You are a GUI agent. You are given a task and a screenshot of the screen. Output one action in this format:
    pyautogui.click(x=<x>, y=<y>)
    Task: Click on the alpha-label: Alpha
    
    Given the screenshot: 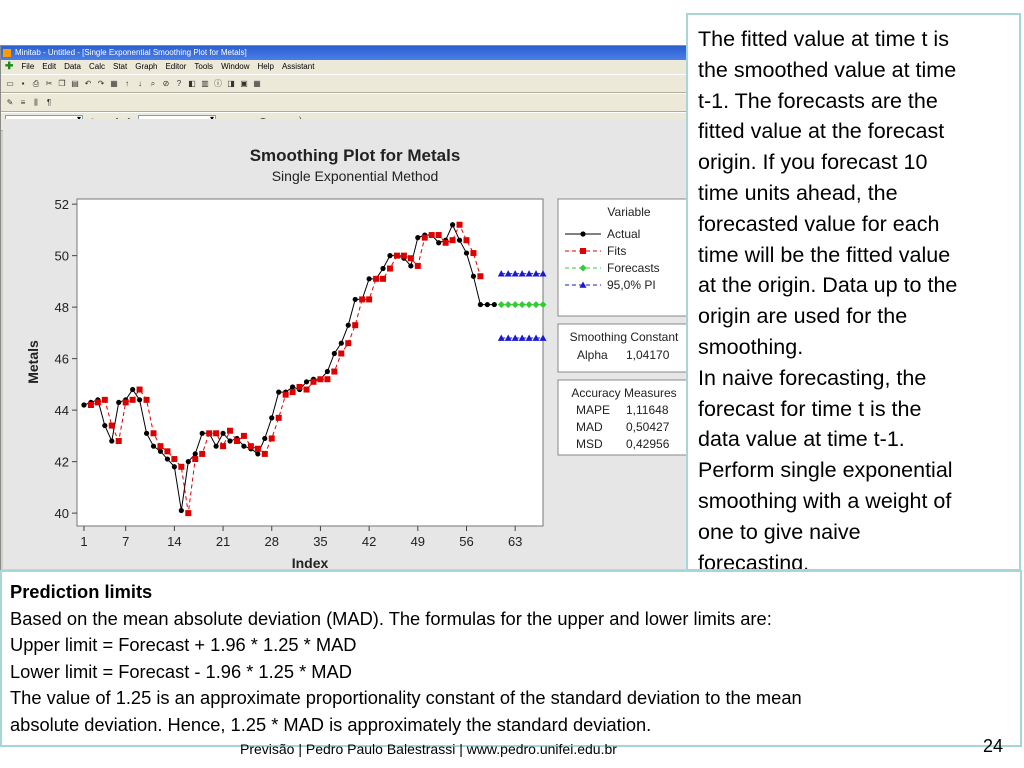 What is the action you would take?
    pyautogui.click(x=592, y=355)
    